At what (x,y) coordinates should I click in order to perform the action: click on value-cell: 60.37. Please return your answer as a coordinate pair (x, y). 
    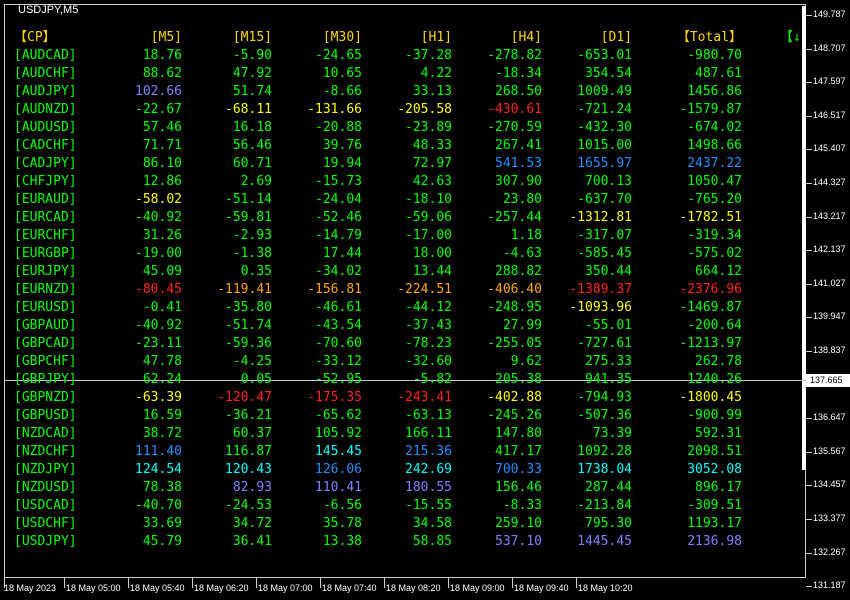
    Looking at the image, I should click on (252, 433).